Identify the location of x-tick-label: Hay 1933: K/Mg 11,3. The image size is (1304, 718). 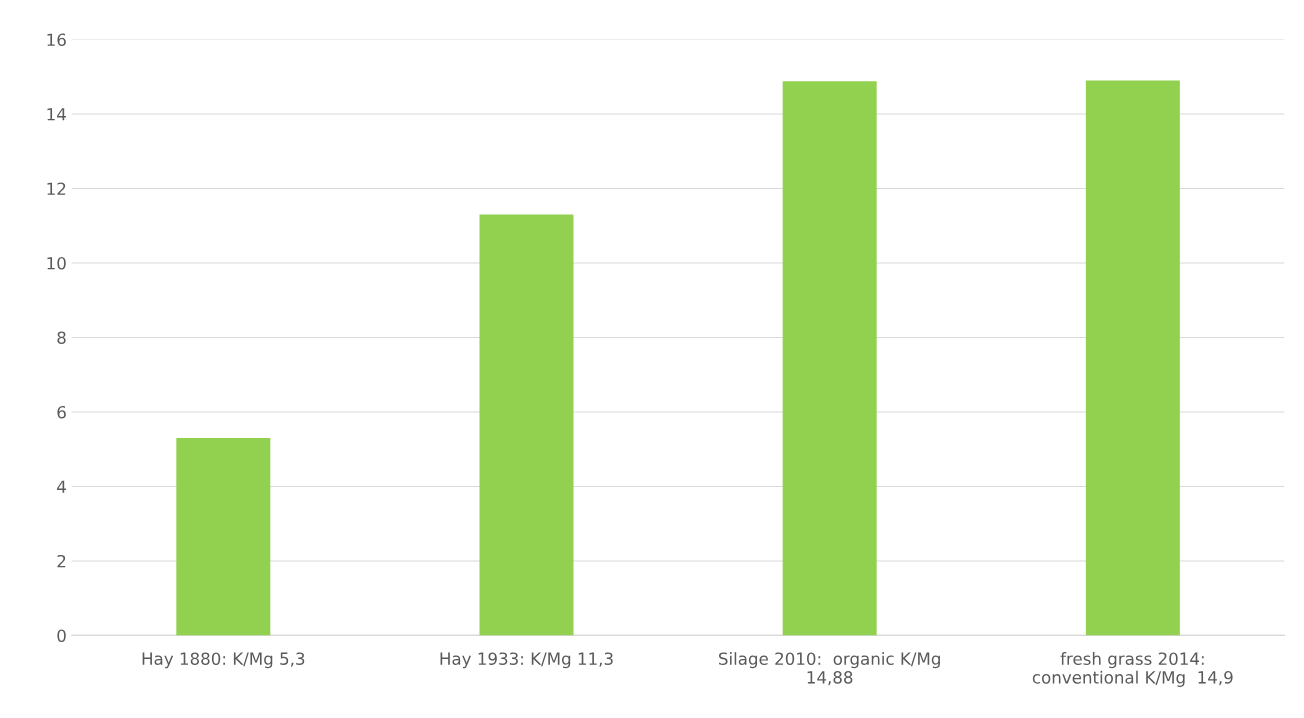
(526, 660).